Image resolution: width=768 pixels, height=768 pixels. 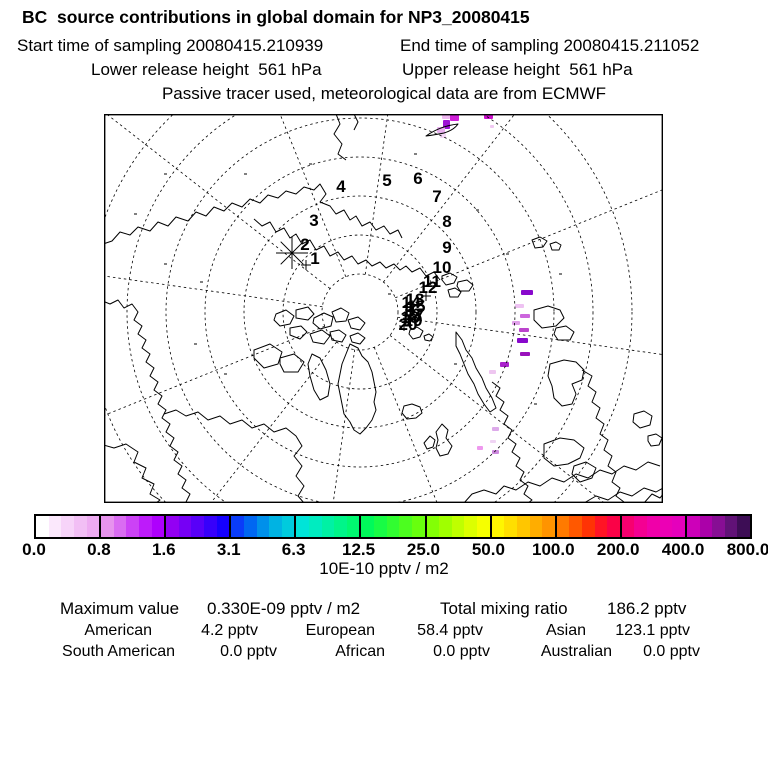 What do you see at coordinates (442, 267) in the screenshot?
I see `trajectory-point-label: 10` at bounding box center [442, 267].